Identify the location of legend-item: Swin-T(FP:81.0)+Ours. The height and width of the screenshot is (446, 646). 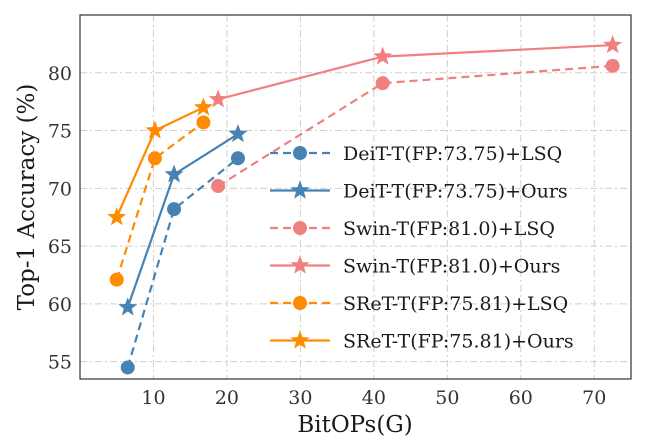
(415, 266).